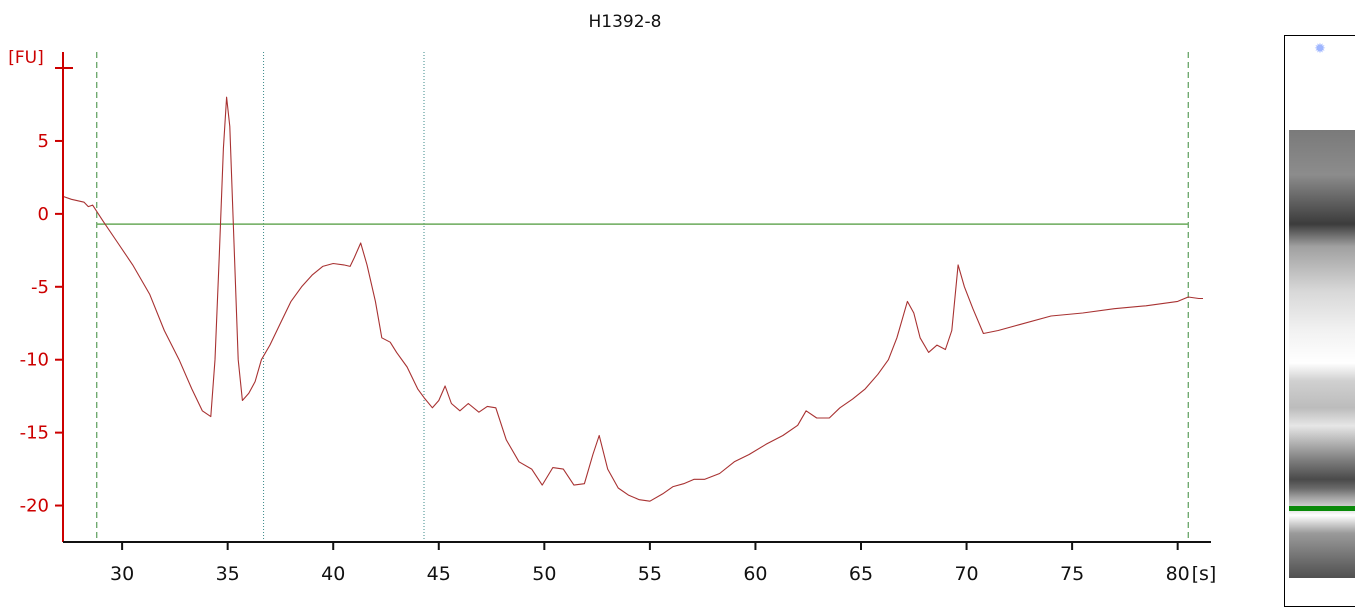  Describe the element at coordinates (43, 214) in the screenshot. I see `y-tick-label-1: 0` at that location.